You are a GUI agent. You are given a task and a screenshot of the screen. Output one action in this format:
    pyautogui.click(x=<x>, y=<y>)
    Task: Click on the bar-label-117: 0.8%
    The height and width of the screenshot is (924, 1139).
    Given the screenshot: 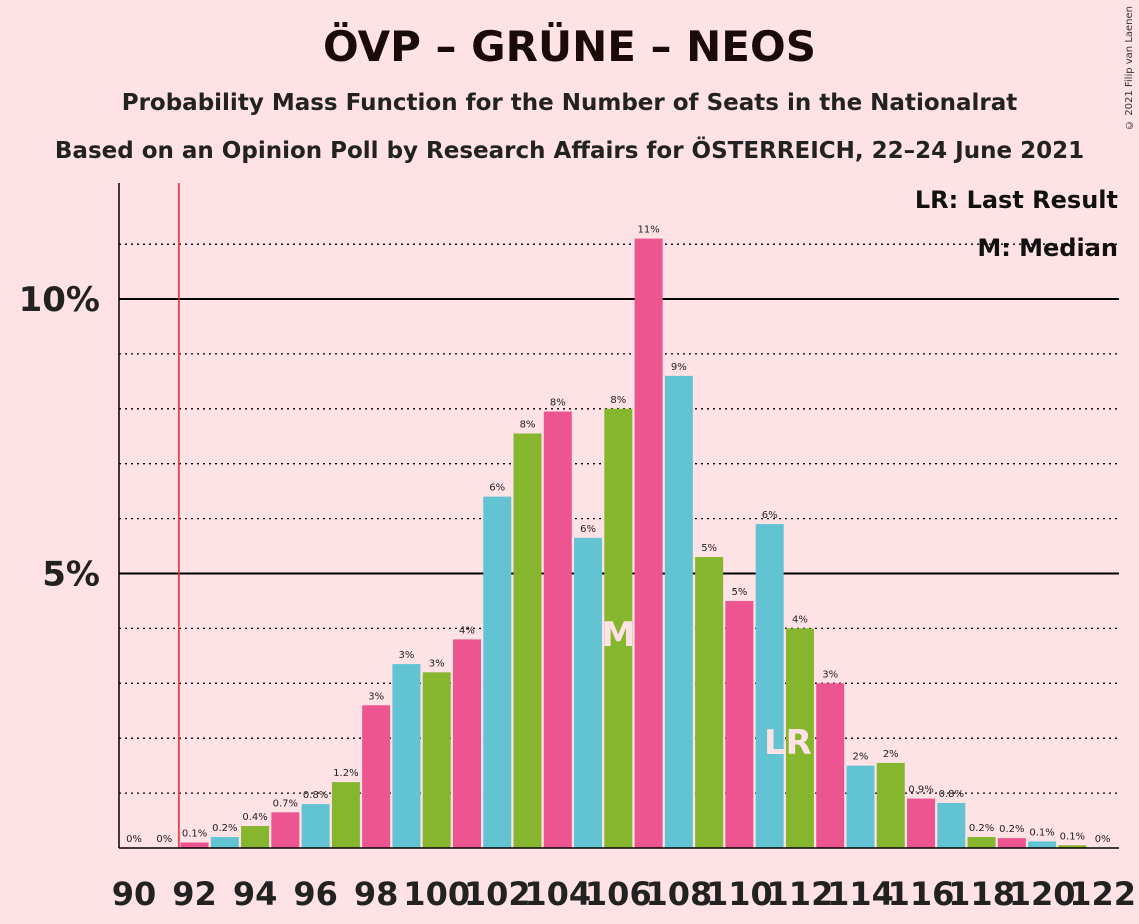 What is the action you would take?
    pyautogui.click(x=951, y=794)
    